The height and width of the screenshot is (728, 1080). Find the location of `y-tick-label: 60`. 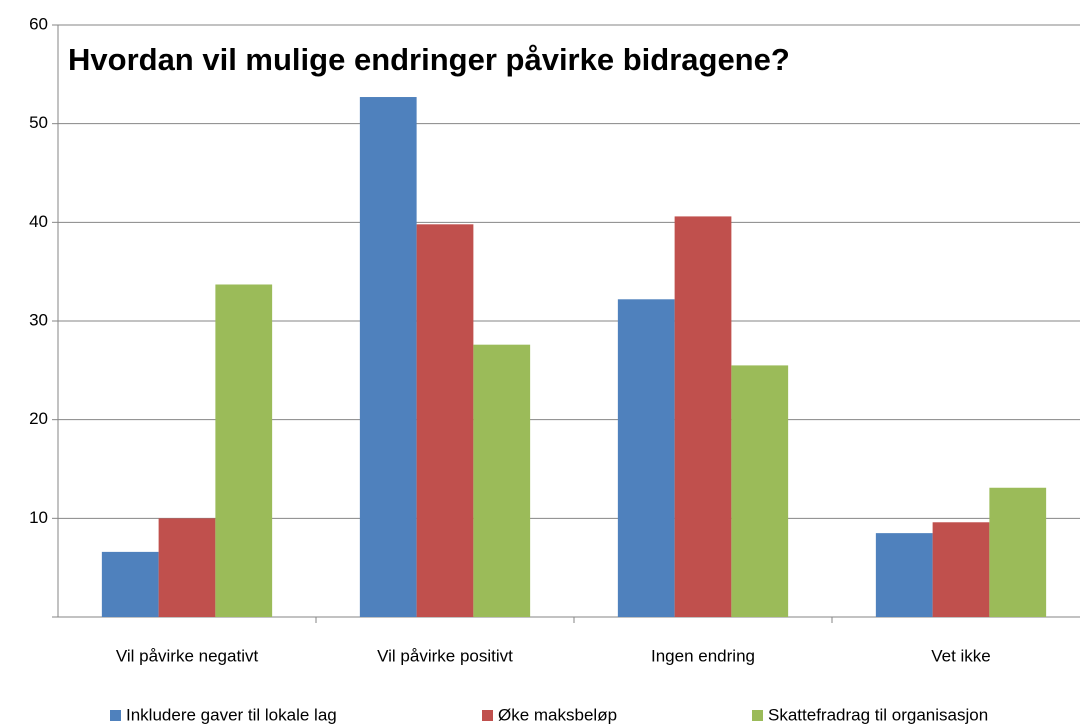

y-tick-label: 60 is located at coordinates (38, 23).